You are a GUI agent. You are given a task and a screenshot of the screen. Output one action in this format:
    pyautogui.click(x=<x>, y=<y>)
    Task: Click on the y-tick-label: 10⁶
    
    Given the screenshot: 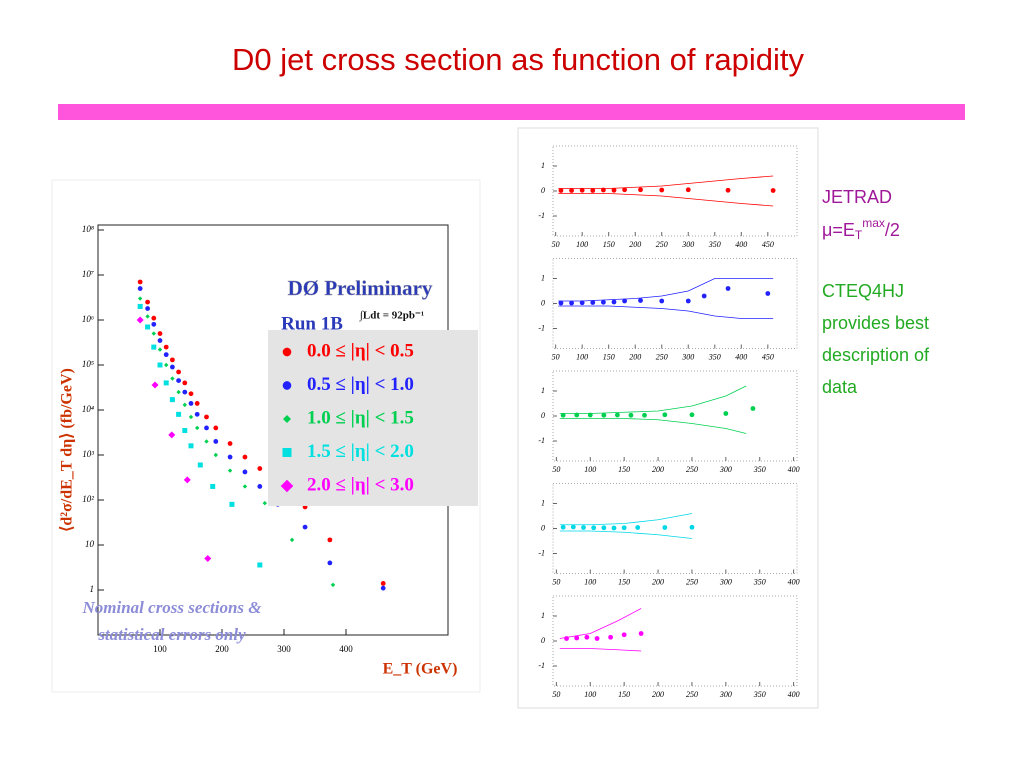 What is the action you would take?
    pyautogui.click(x=88, y=319)
    